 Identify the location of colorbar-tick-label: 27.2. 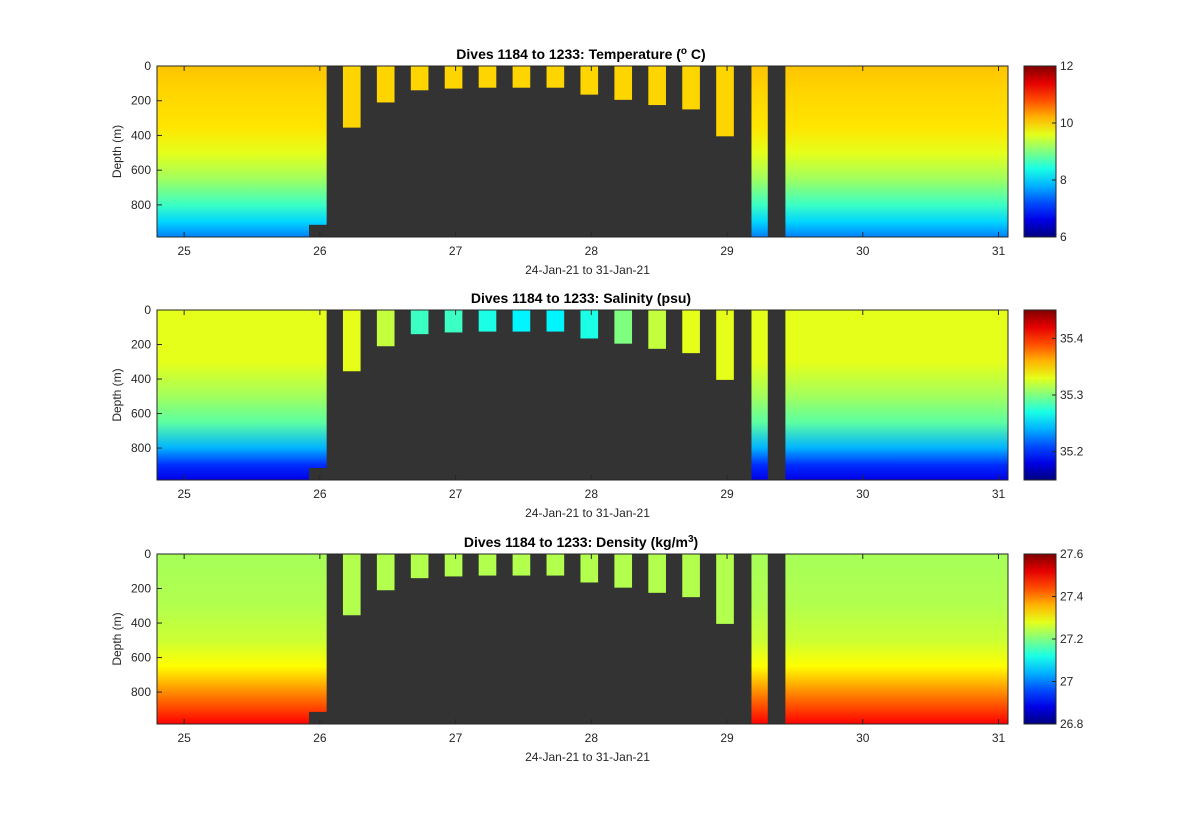
(1072, 639).